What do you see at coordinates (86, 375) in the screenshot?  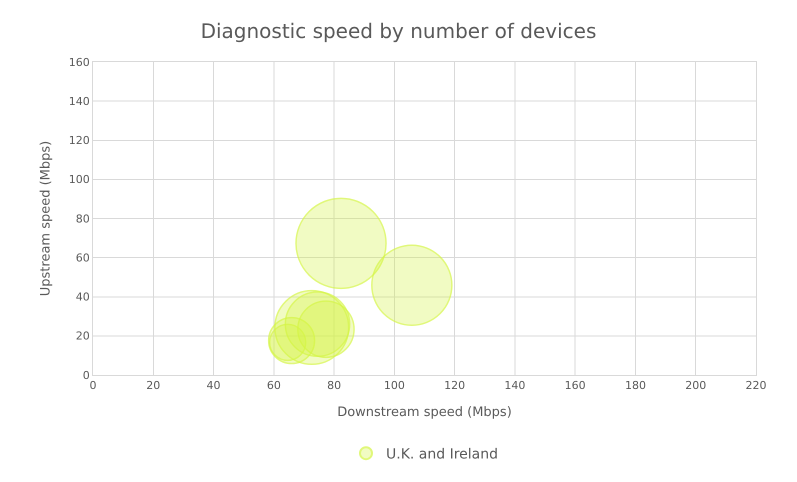 I see `y-tick-label: 0` at bounding box center [86, 375].